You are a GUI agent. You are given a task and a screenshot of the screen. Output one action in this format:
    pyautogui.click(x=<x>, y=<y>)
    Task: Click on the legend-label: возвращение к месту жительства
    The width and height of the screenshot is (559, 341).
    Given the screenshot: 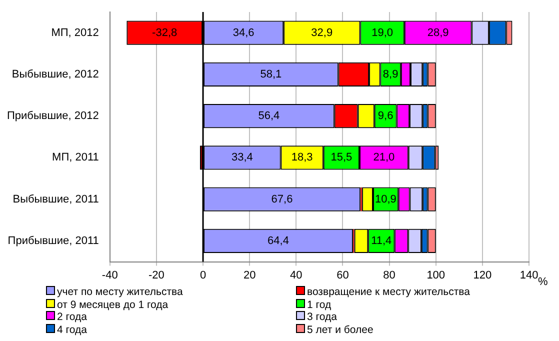 What is the action you would take?
    pyautogui.click(x=388, y=292)
    